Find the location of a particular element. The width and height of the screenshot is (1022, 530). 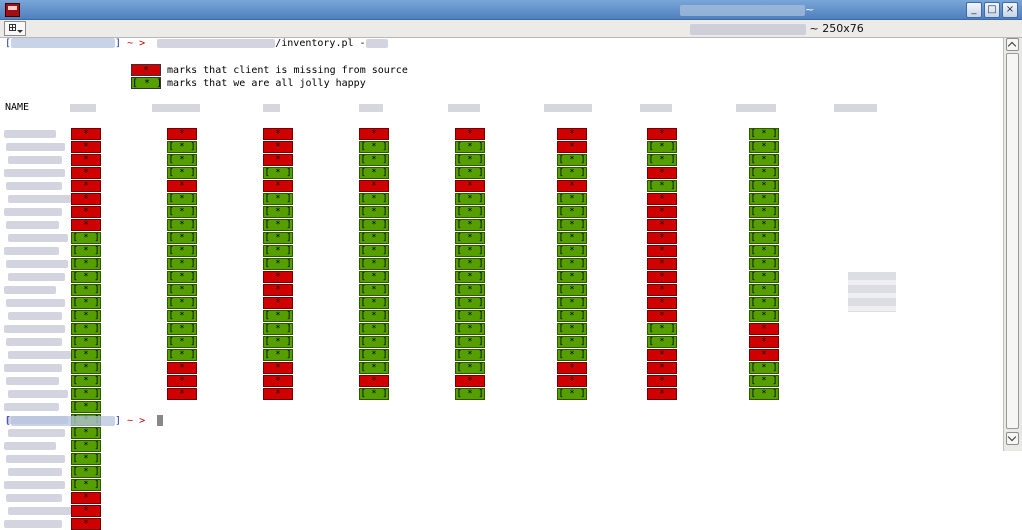

minimize-button: _ is located at coordinates (974, 10).